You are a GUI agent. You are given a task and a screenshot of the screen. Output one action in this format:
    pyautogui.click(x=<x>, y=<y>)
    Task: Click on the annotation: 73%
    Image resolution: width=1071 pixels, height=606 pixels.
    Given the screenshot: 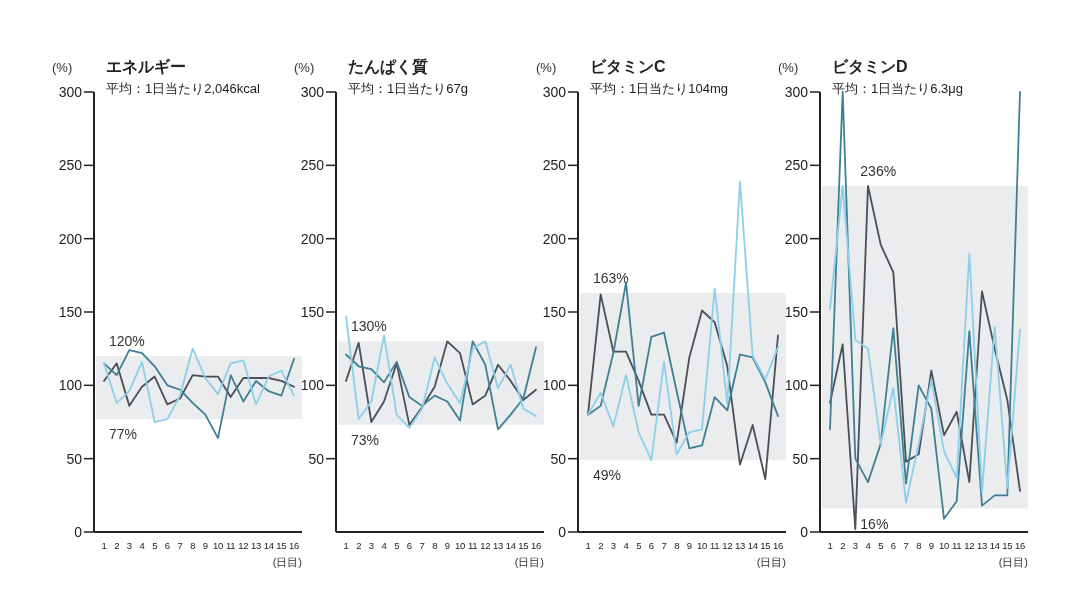 What is the action you would take?
    pyautogui.click(x=365, y=439)
    